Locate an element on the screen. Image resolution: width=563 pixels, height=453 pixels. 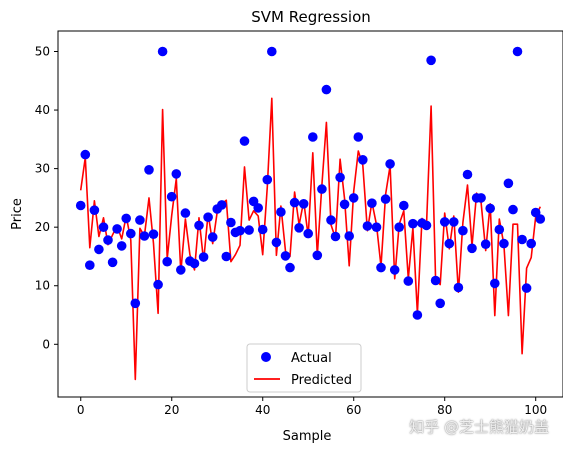
legend-actual-marker is located at coordinates (266, 357).